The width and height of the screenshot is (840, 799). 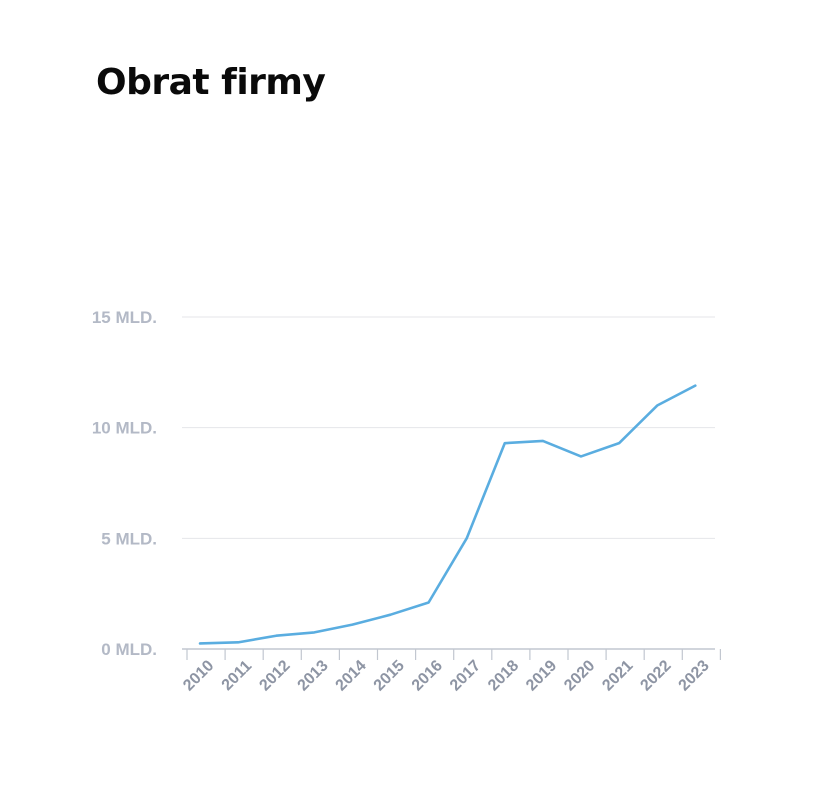 What do you see at coordinates (124, 428) in the screenshot?
I see `y-tick-label: 10 MLD.` at bounding box center [124, 428].